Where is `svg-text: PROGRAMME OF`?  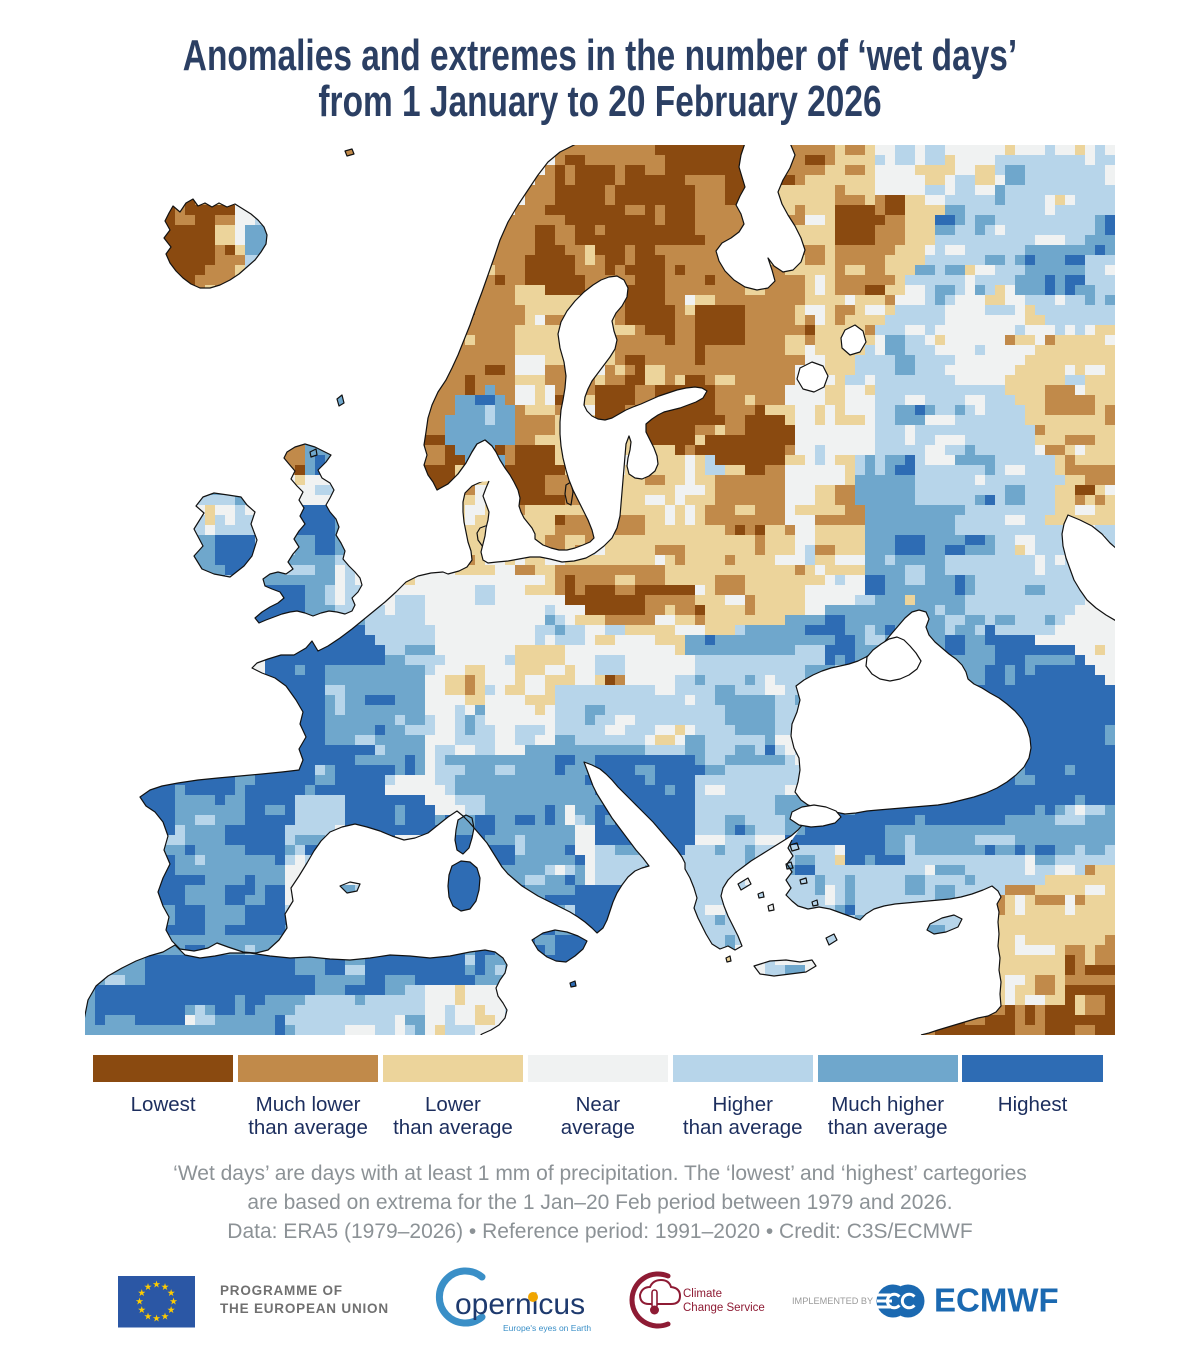
svg-text: PROGRAMME OF is located at coordinates (281, 1290).